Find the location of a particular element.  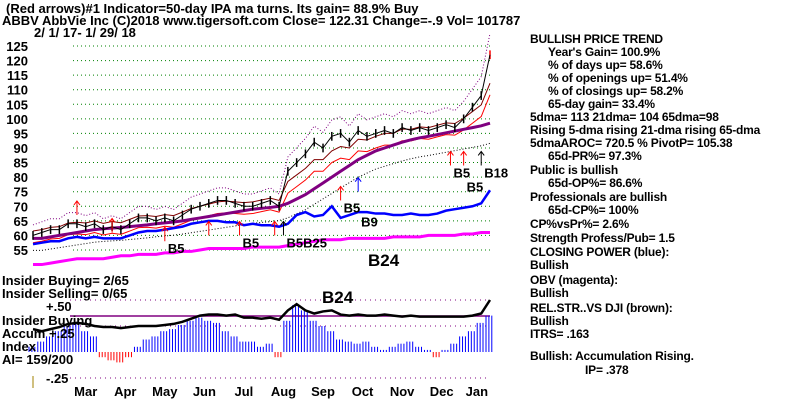

closing-power-status: Bullish is located at coordinates (549, 265).